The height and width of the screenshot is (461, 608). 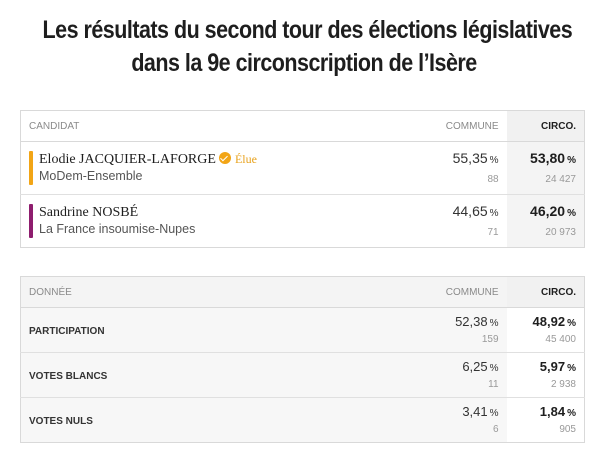 What do you see at coordinates (490, 339) in the screenshot?
I see `commune-count: 159` at bounding box center [490, 339].